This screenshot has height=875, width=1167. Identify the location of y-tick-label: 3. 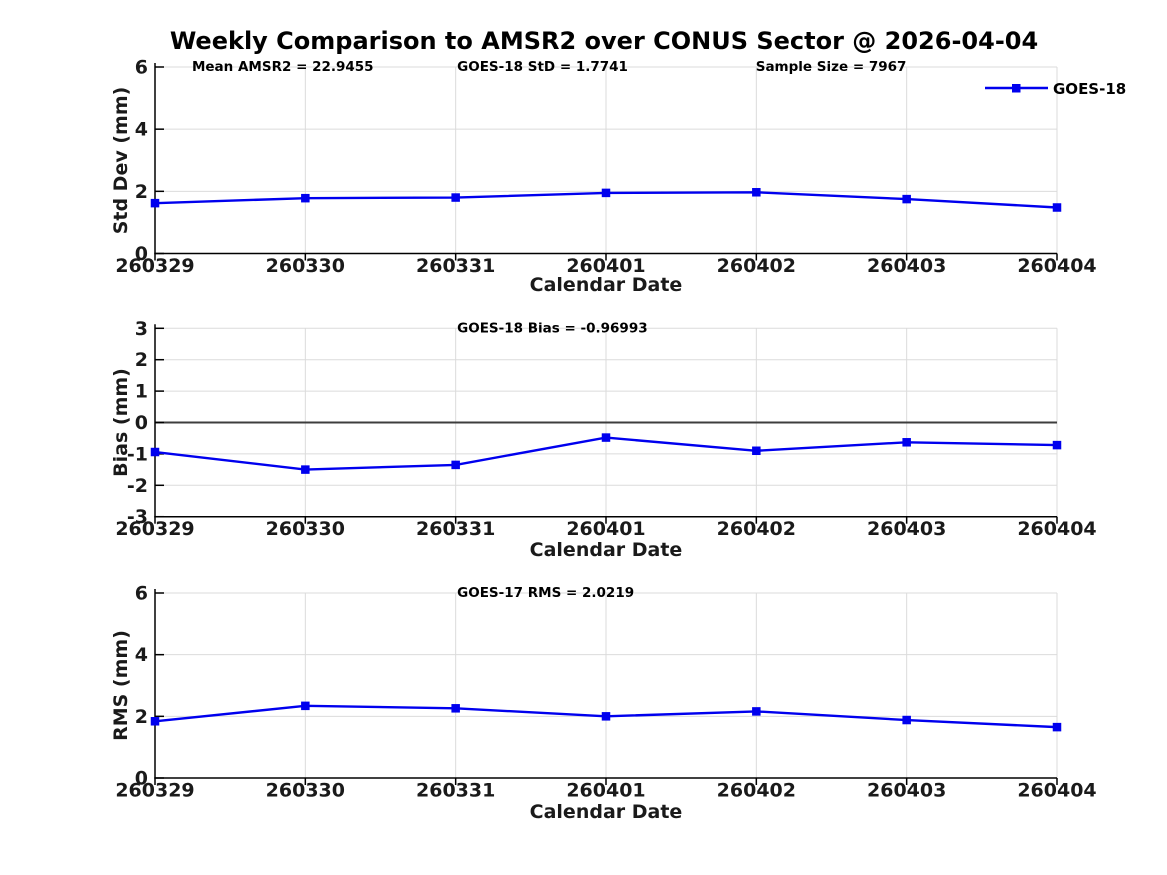
(141, 329).